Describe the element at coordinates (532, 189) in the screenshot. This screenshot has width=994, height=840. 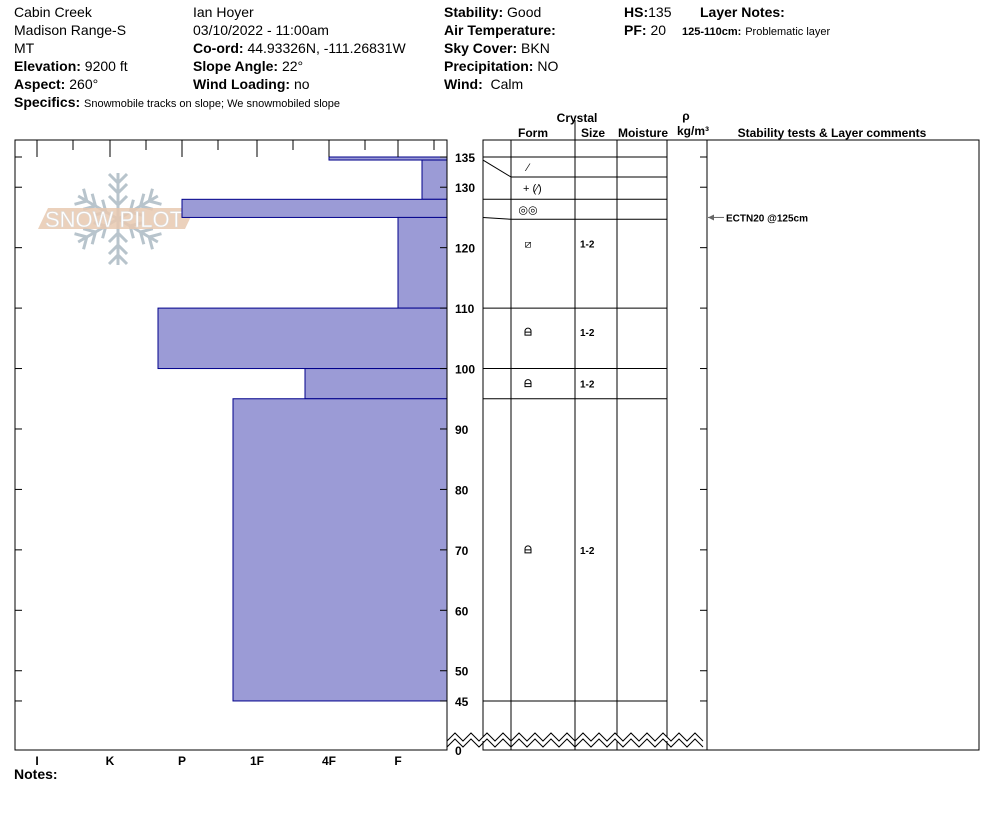
I see `crystal-form-symbol: + (⁄)` at that location.